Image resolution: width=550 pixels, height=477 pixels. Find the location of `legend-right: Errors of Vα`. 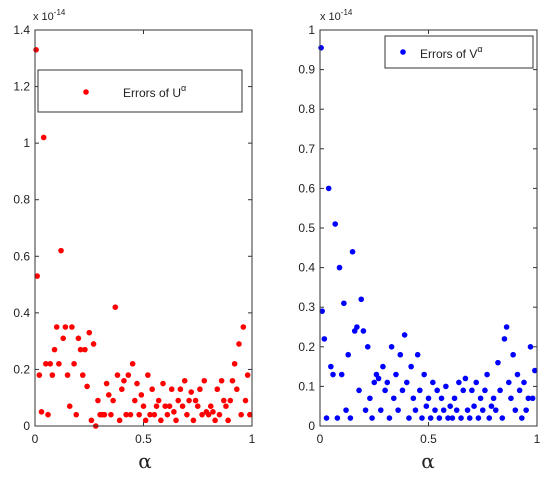

legend-right: Errors of Vα is located at coordinates (459, 52).